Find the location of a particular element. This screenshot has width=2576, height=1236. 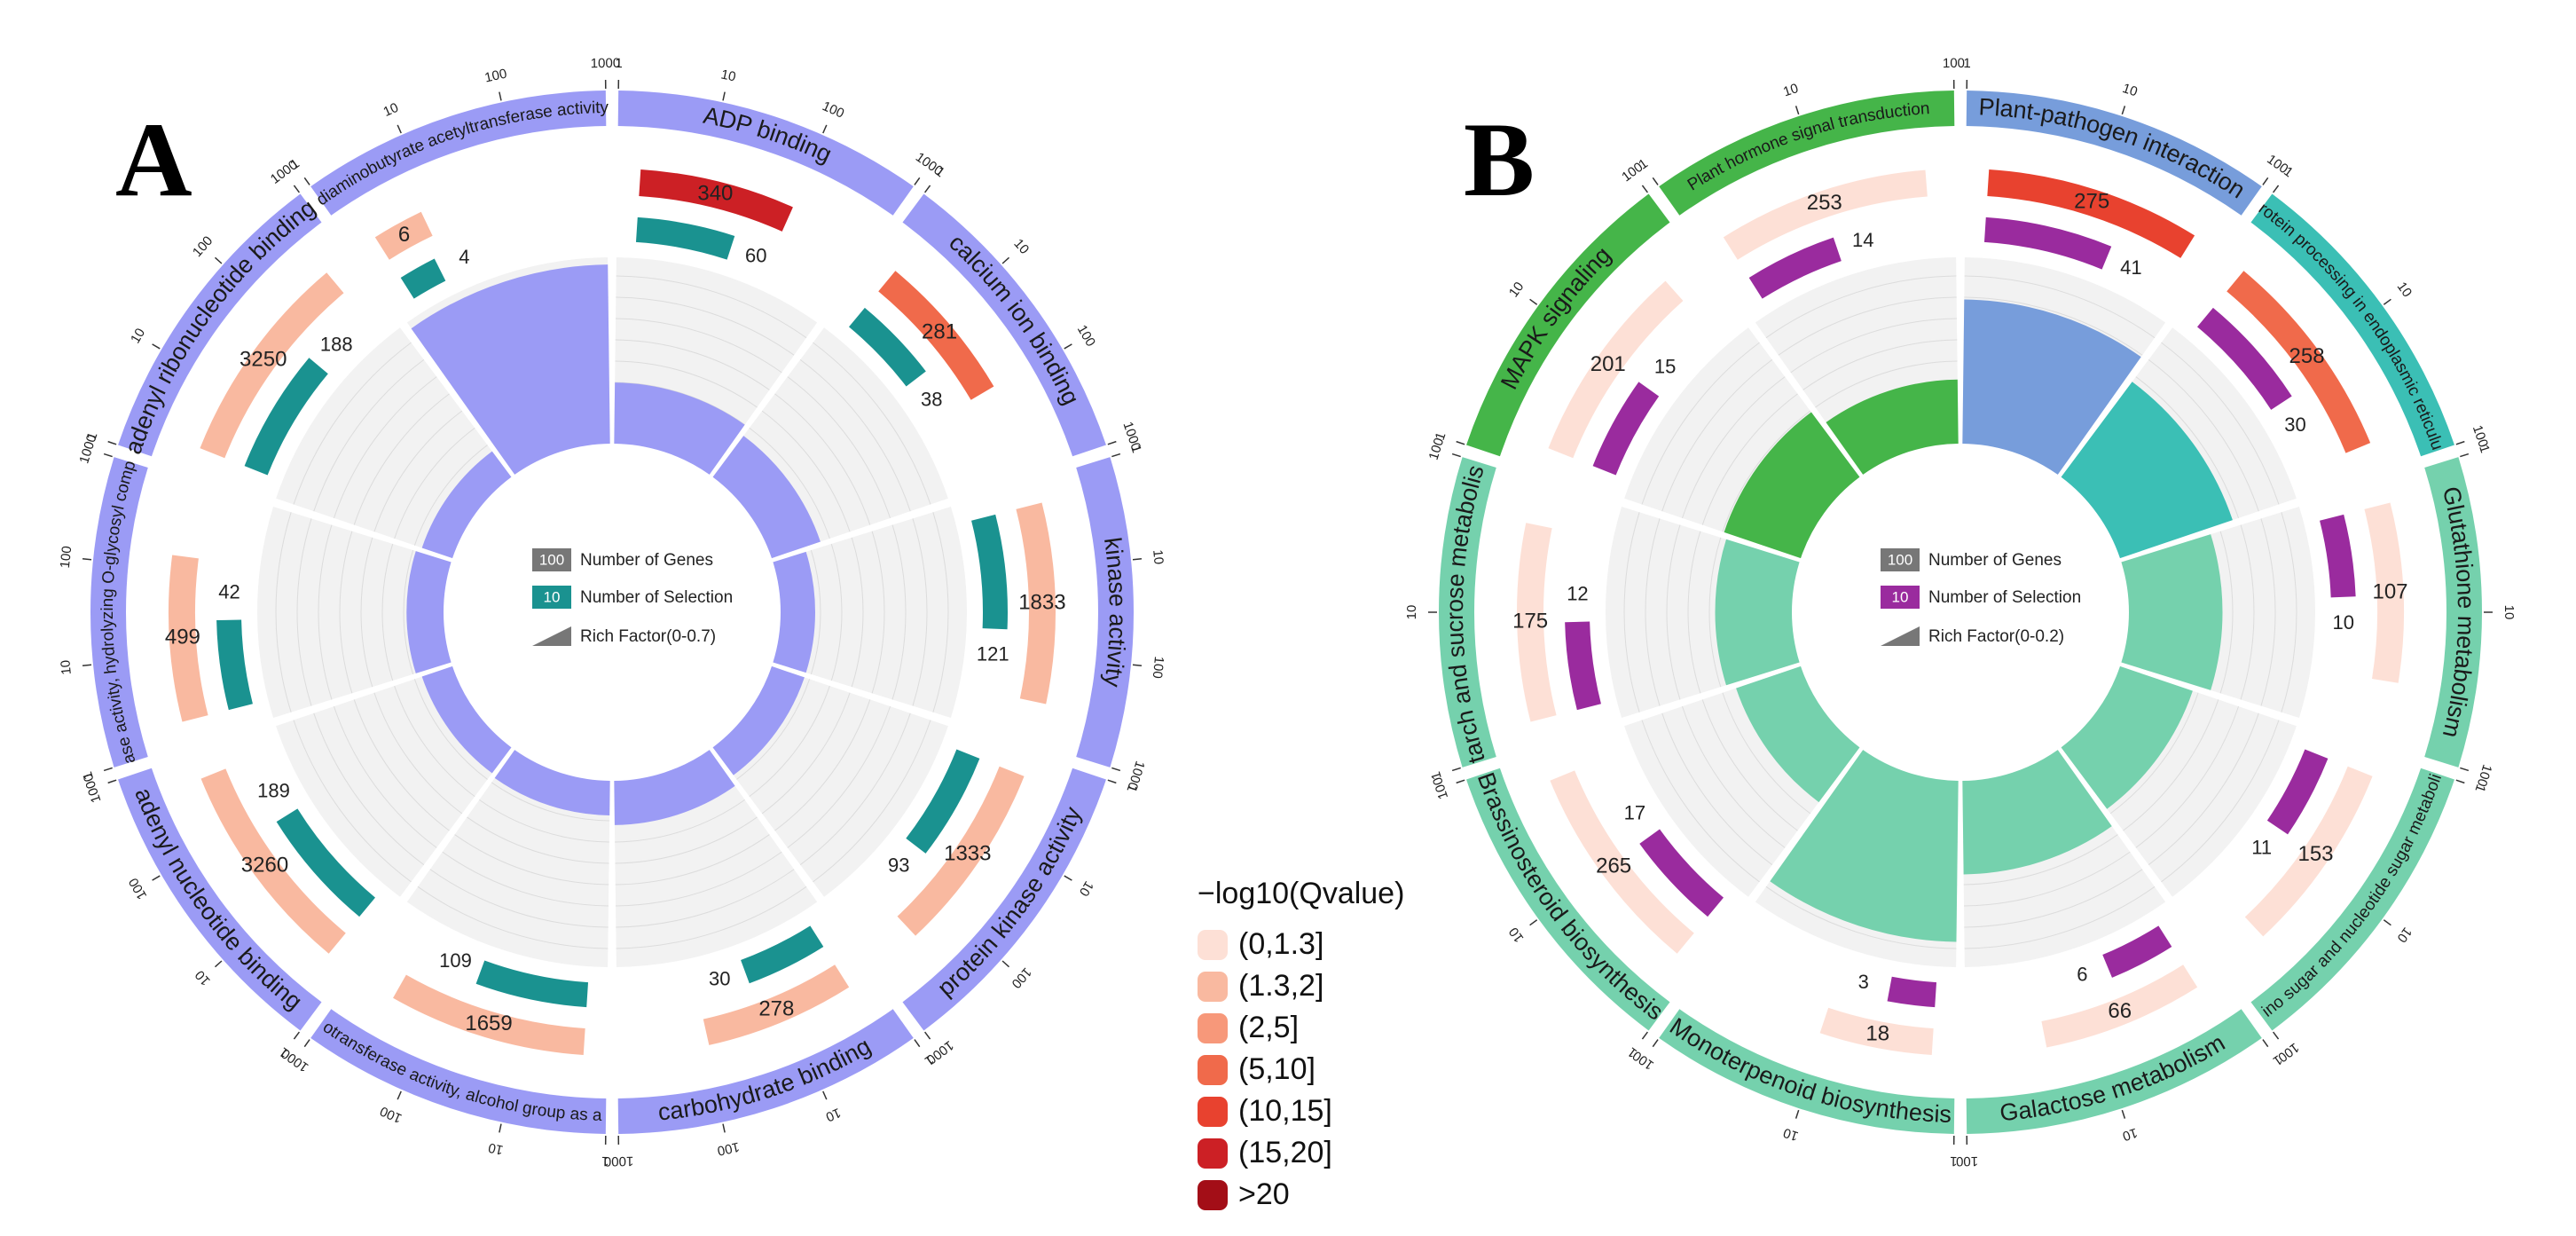

gene-count-label: 275 is located at coordinates (2091, 202).